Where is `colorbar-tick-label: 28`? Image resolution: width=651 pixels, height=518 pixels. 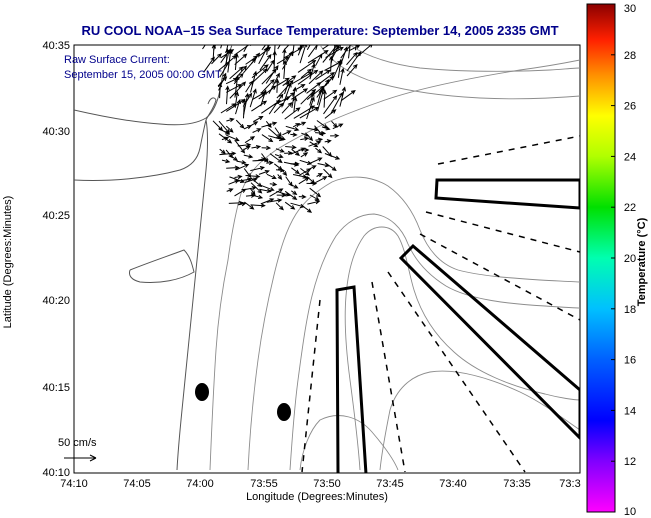
colorbar-tick-label: 28 is located at coordinates (630, 56).